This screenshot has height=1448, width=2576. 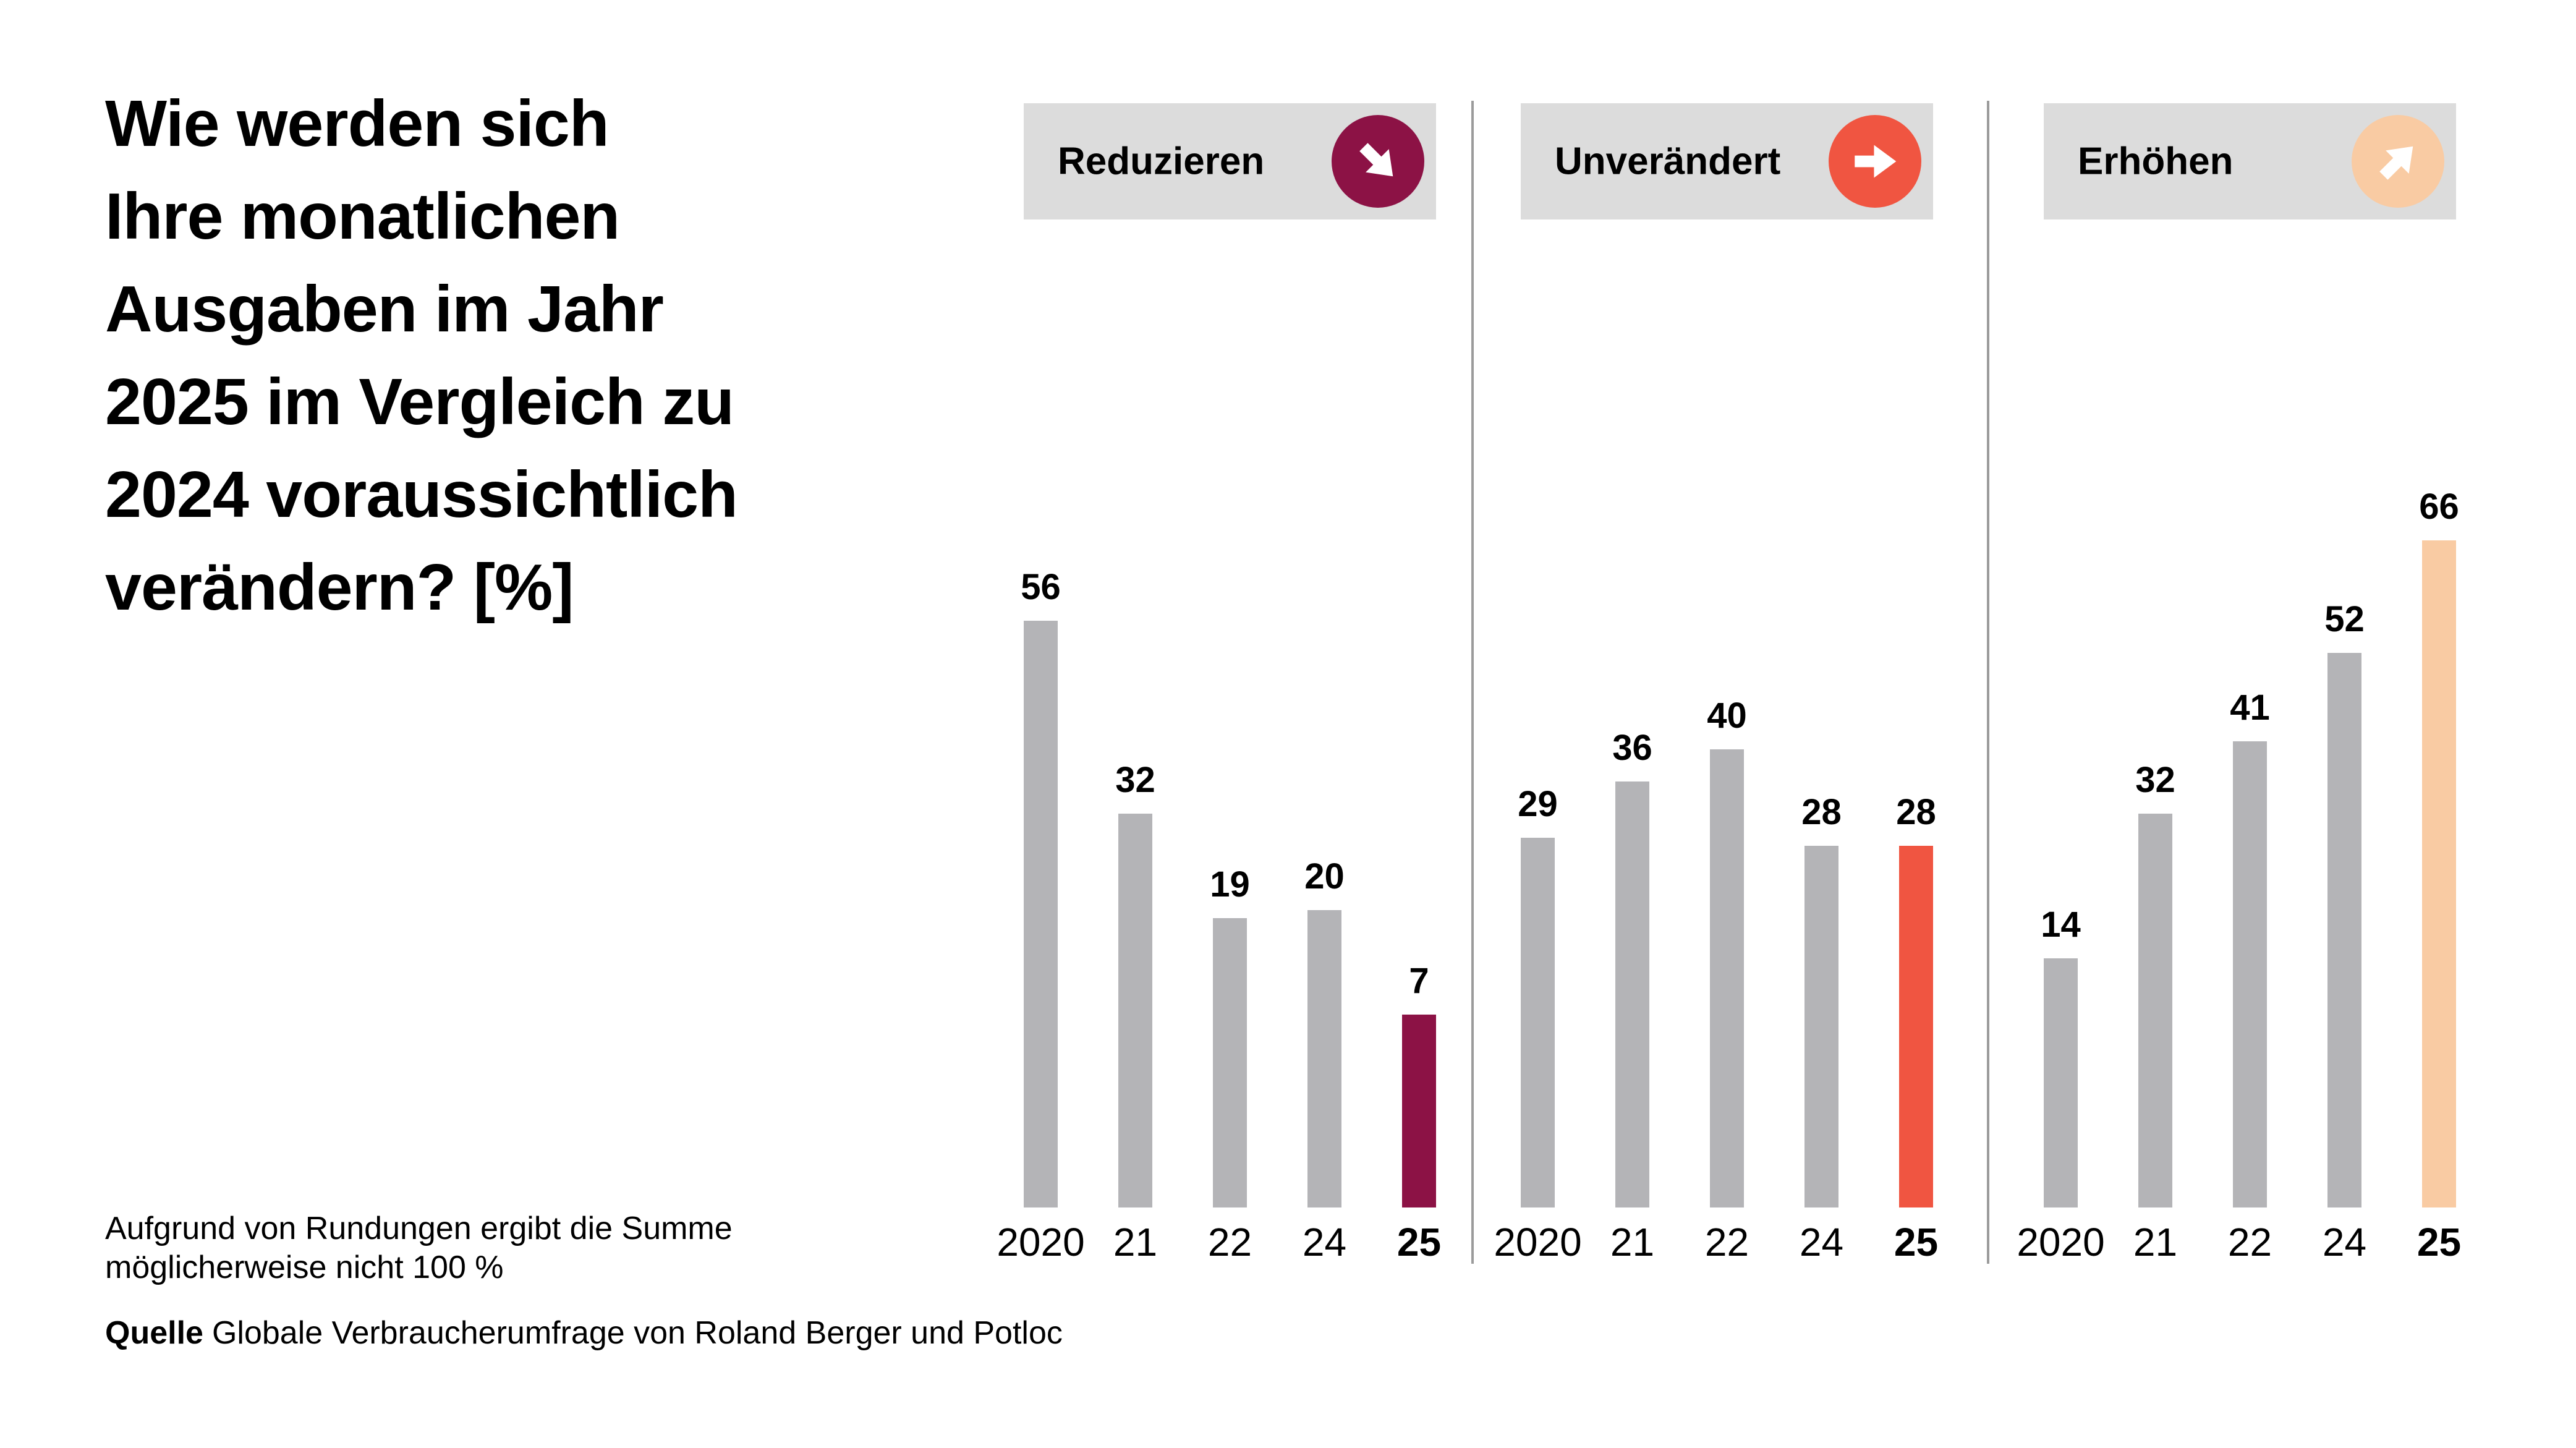 I want to click on bar-value-label: 36, so click(x=1632, y=748).